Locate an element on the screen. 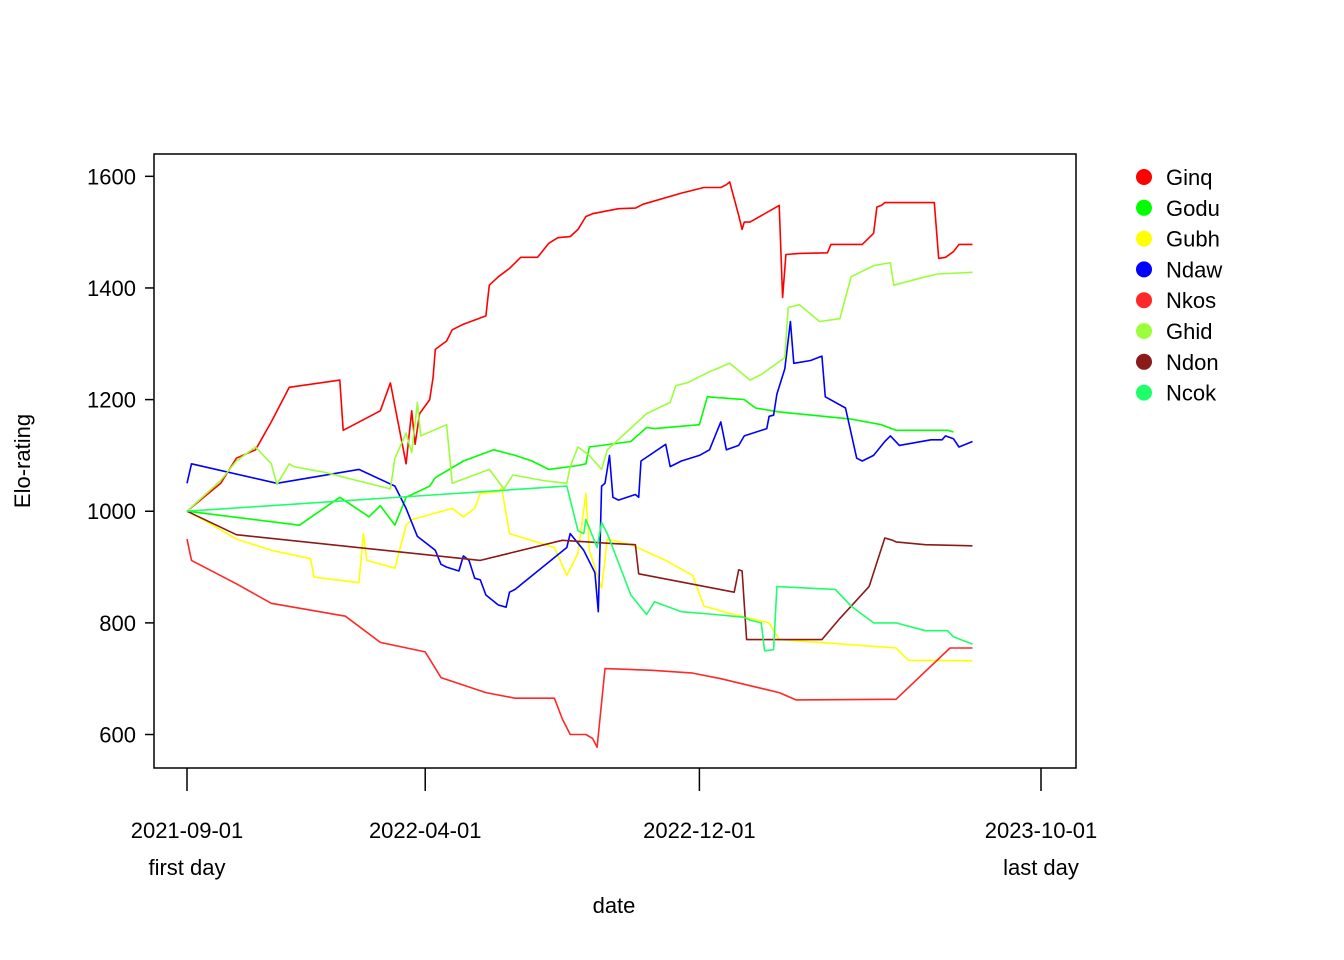  series-line-gubh is located at coordinates (579, 574).